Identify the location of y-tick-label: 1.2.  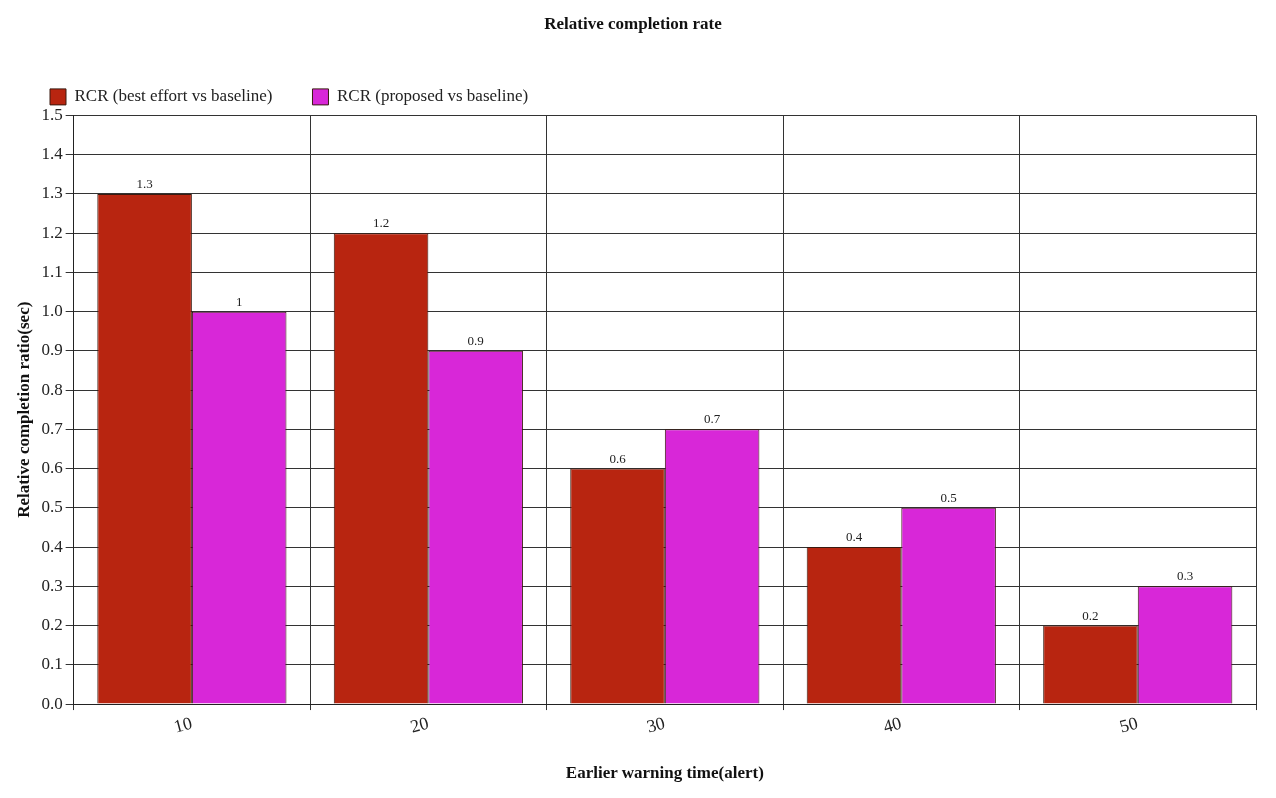
(52, 232).